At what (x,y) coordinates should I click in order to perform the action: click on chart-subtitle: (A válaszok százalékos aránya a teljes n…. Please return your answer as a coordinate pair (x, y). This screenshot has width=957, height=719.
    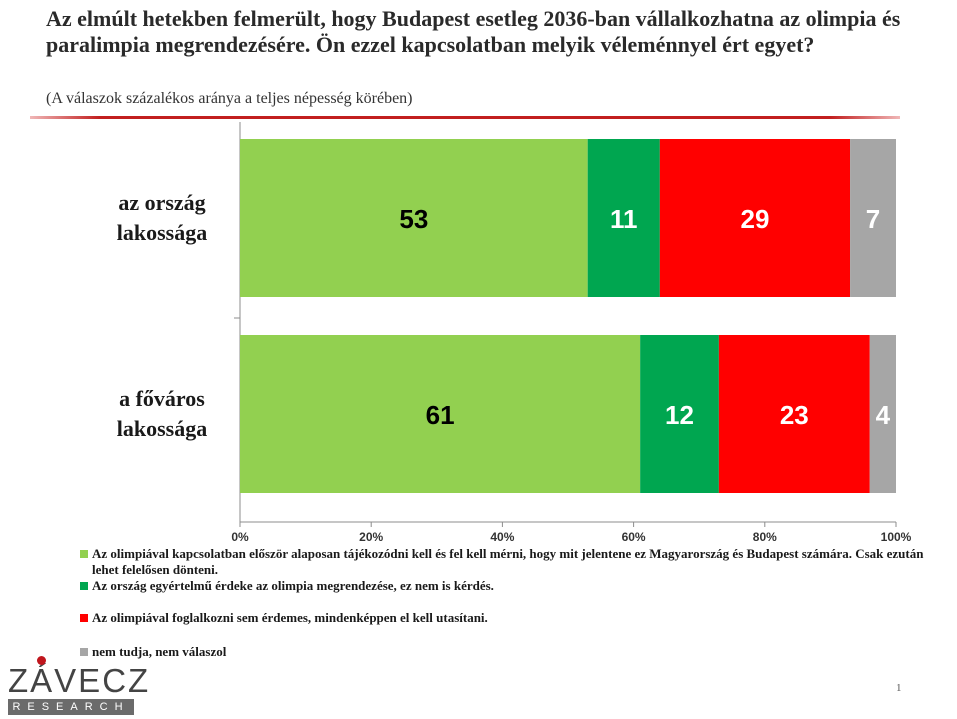
    Looking at the image, I should click on (229, 98).